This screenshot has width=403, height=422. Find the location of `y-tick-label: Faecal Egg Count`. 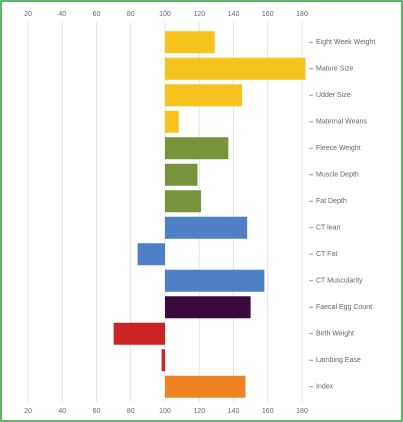

y-tick-label: Faecal Egg Count is located at coordinates (344, 307).